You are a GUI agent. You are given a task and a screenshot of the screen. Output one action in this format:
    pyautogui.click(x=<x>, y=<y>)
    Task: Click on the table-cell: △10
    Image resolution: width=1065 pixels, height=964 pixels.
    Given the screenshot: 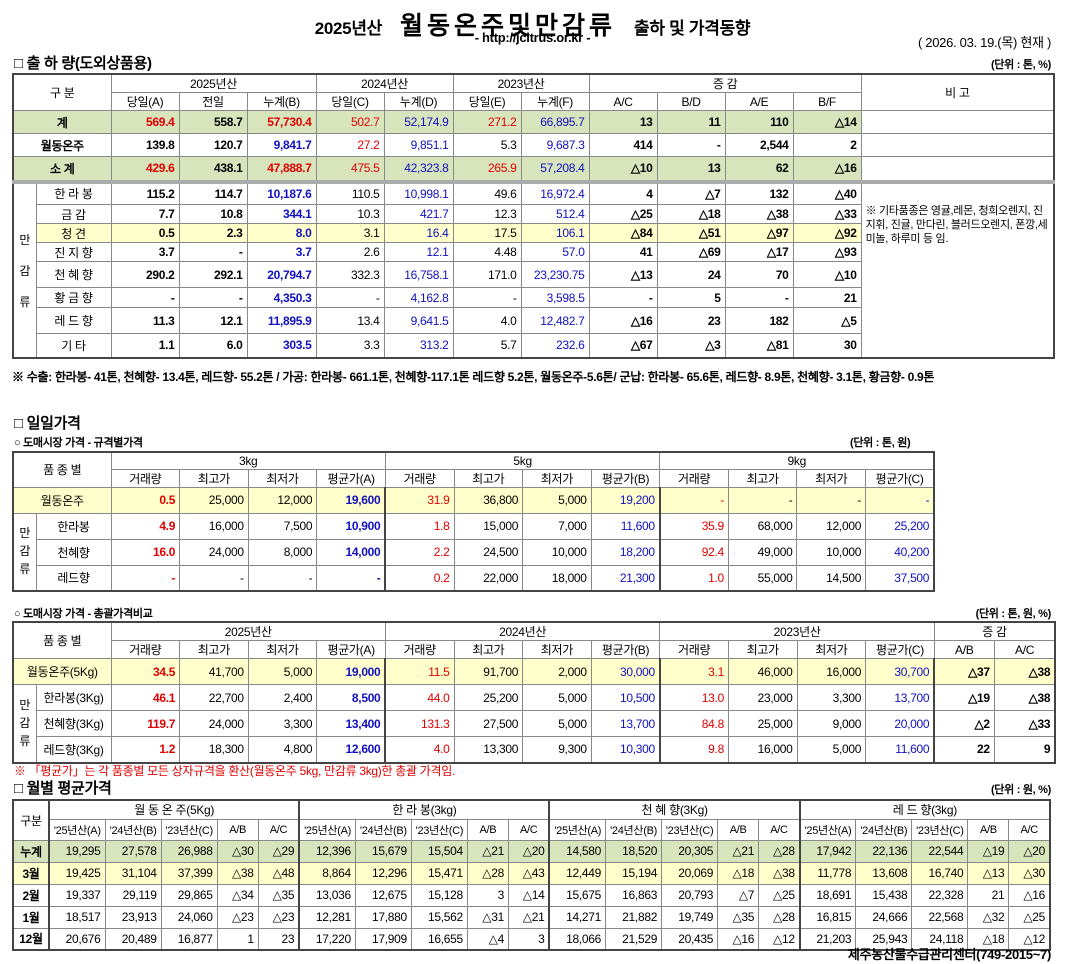 What is the action you would take?
    pyautogui.click(x=623, y=169)
    